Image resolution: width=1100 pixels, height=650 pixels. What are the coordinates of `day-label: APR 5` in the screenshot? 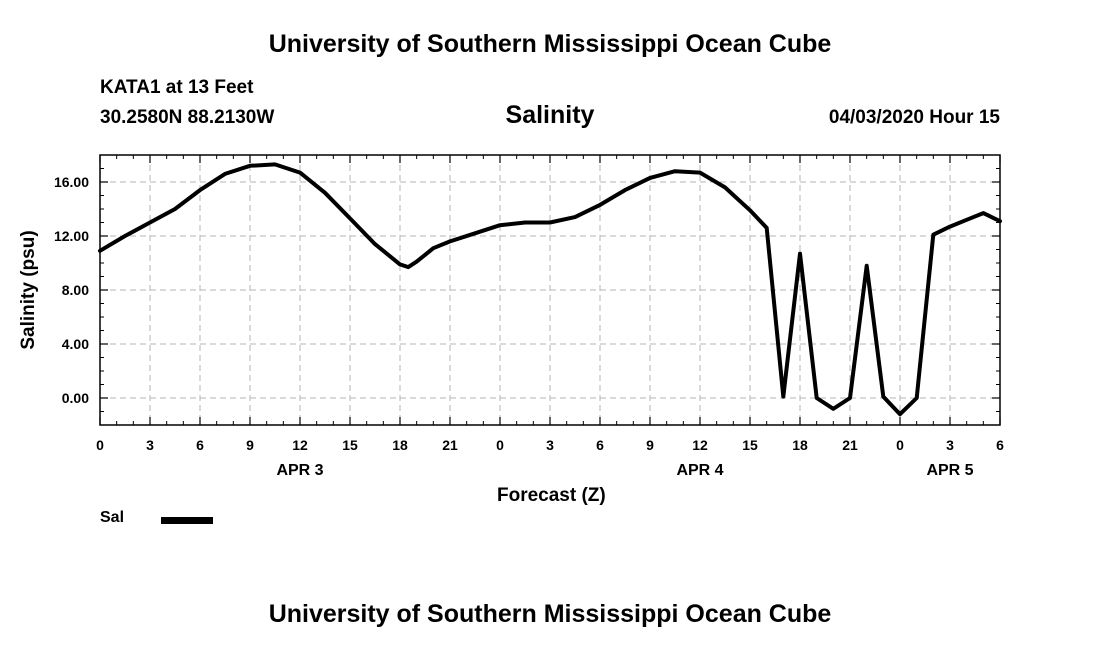 It's located at (949, 470).